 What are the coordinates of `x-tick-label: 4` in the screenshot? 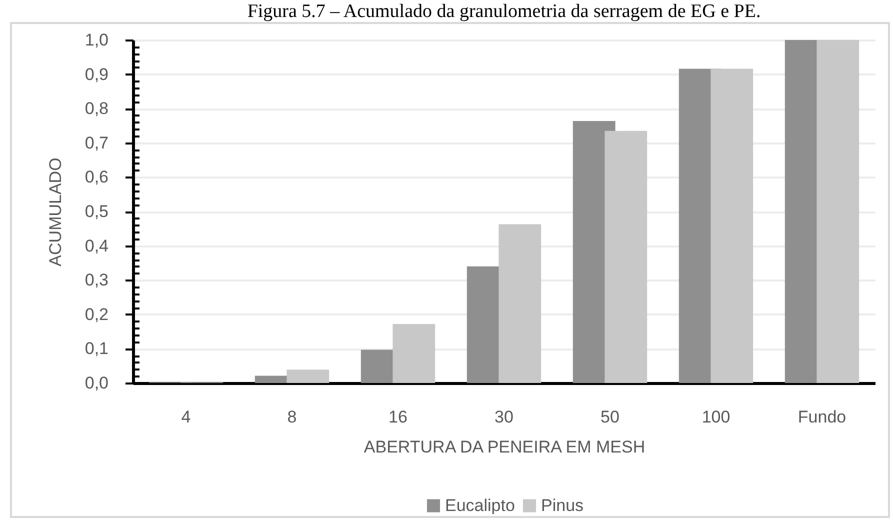 It's located at (186, 417).